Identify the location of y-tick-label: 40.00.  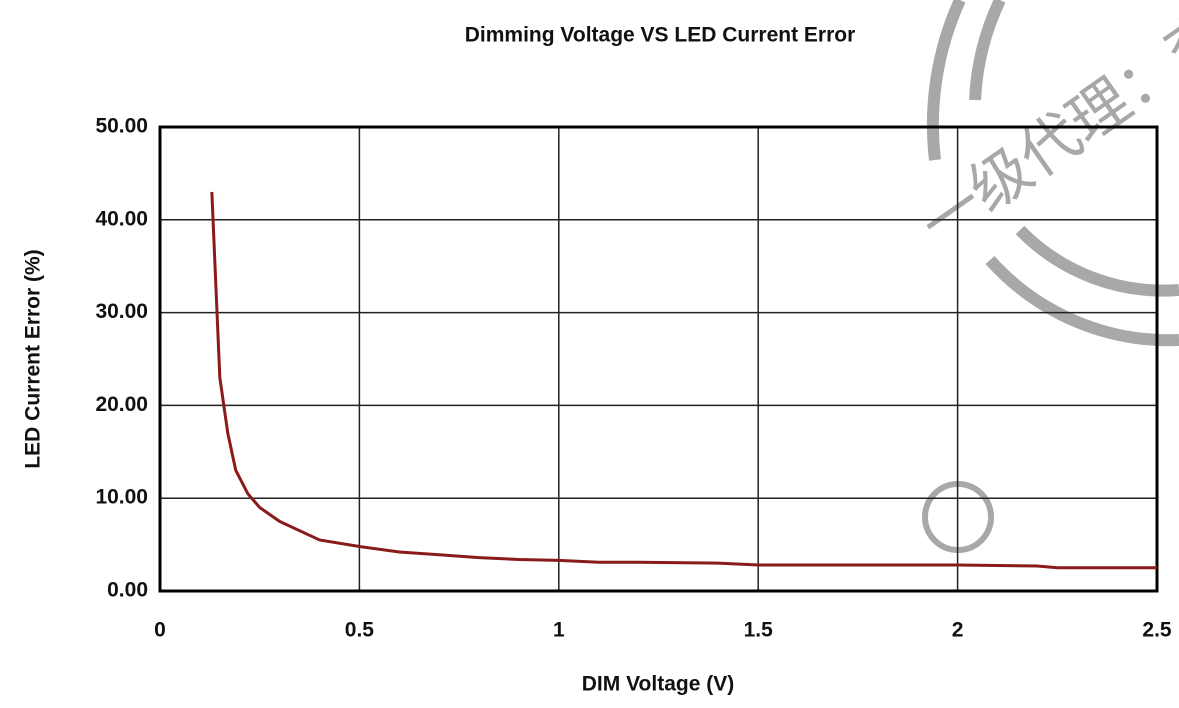
(121, 218).